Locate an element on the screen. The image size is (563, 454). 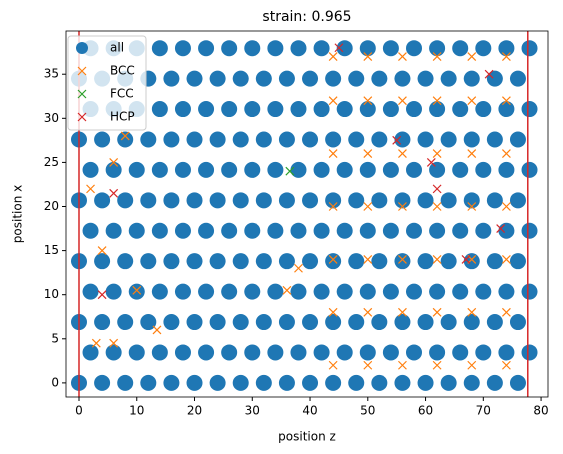
legend: all BCC FCC HCP is located at coordinates (107, 83).